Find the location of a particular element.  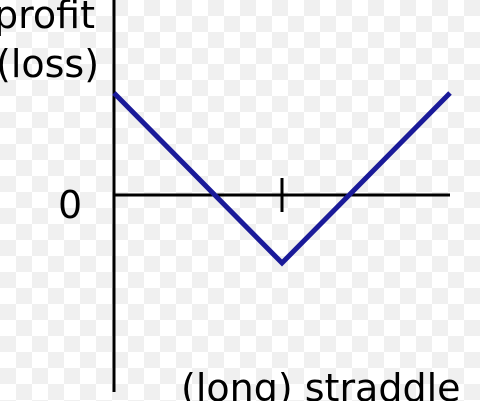

y-axis-label-loss: (loss) is located at coordinates (49, 64).